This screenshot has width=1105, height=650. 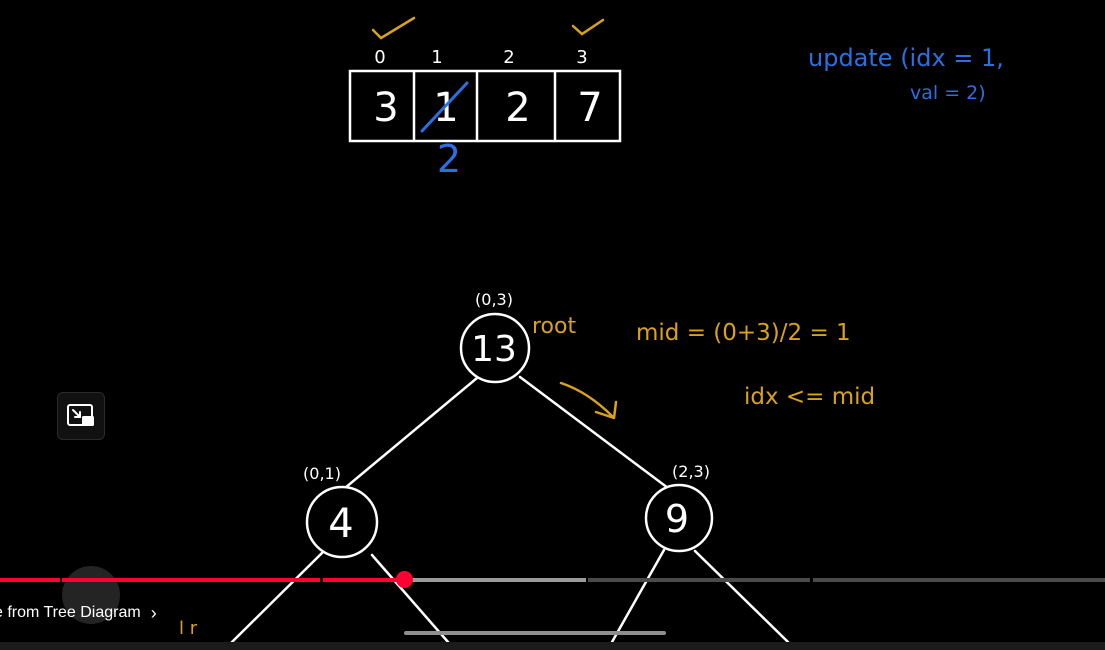 I want to click on tree-node-root, so click(x=495, y=348).